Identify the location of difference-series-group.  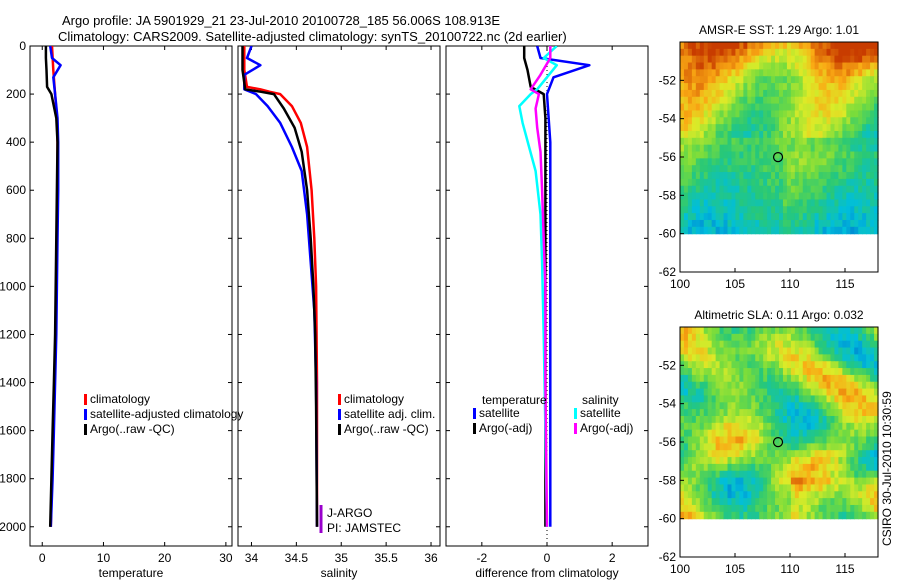
(554, 286).